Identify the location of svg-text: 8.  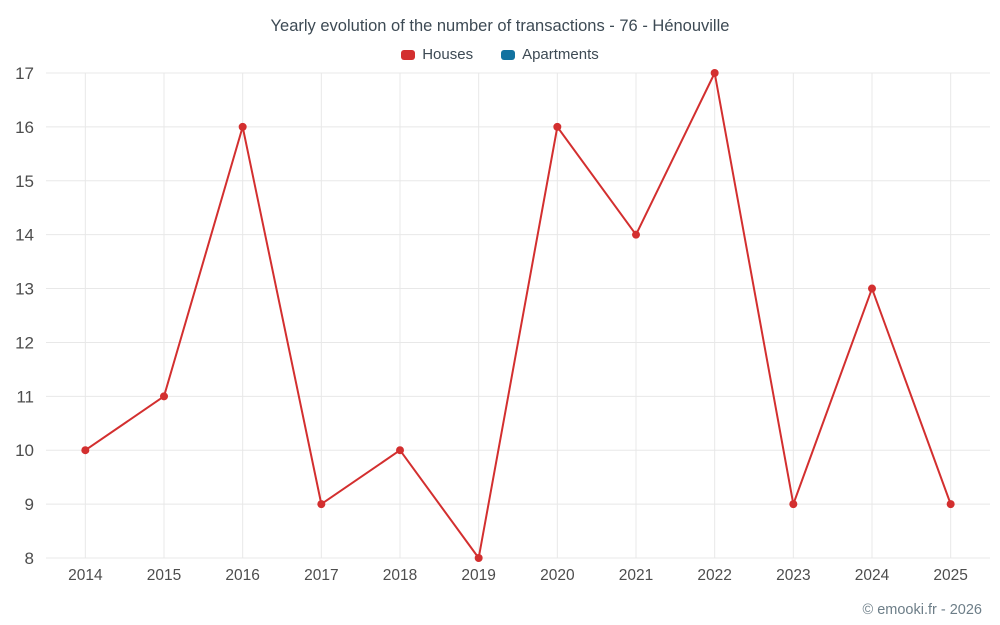
(29, 558).